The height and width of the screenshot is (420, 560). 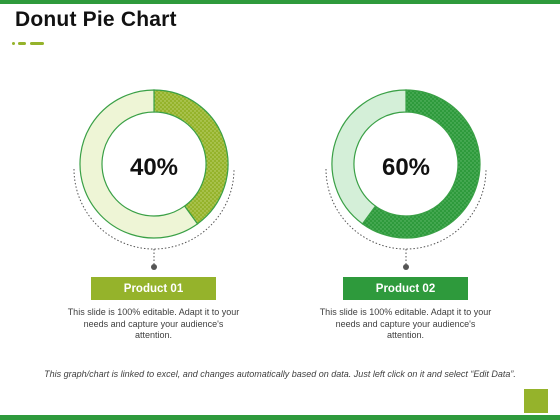 I want to click on donut-1-connector-dot, so click(x=154, y=267).